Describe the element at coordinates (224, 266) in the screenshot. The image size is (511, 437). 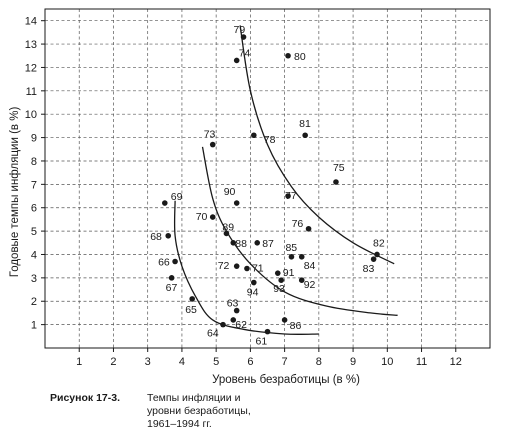
I see `point-label-72: 72` at that location.